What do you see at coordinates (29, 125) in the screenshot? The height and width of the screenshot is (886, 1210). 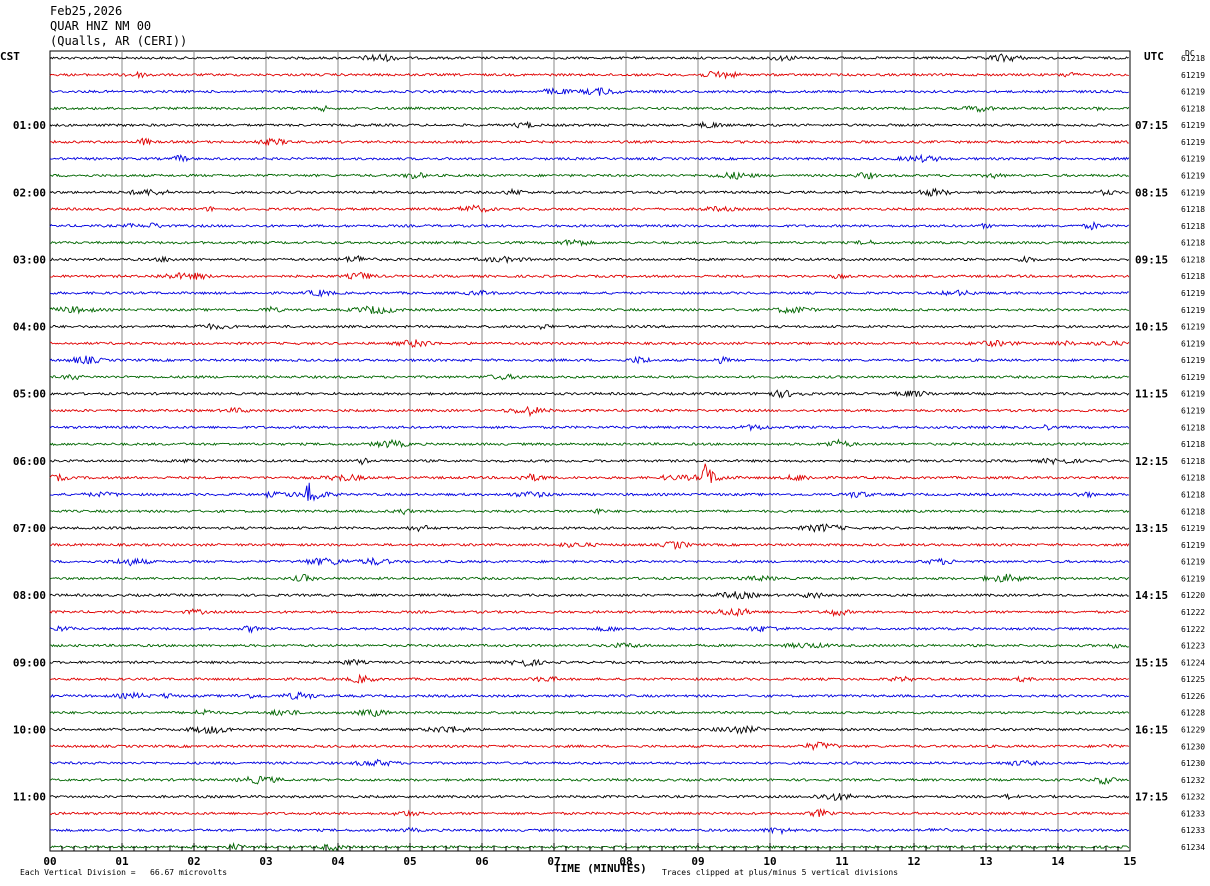 I see `left-hour-label: 01:00` at bounding box center [29, 125].